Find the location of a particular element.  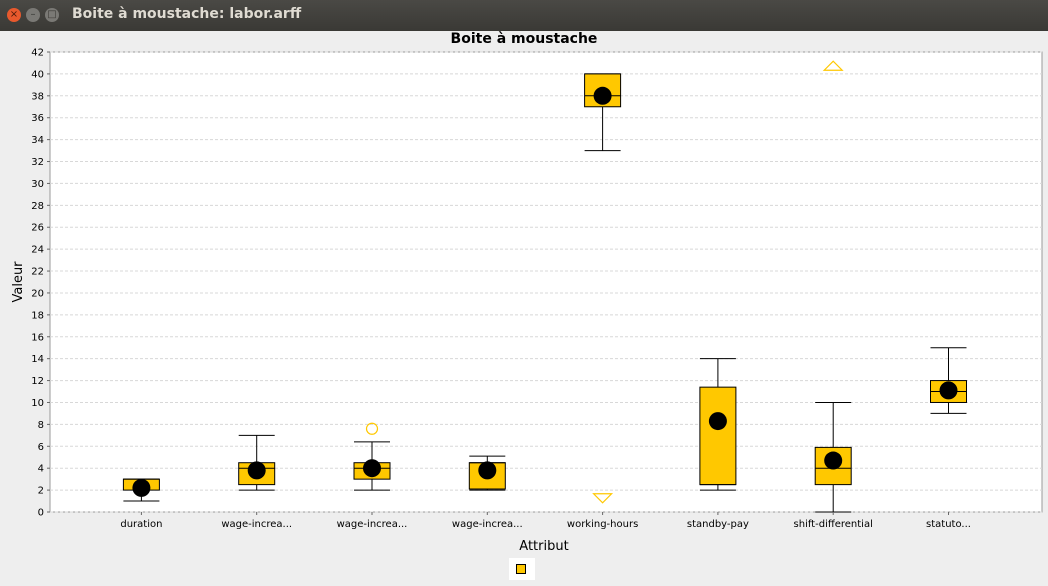

y-tick-label: 10 is located at coordinates (37, 403).